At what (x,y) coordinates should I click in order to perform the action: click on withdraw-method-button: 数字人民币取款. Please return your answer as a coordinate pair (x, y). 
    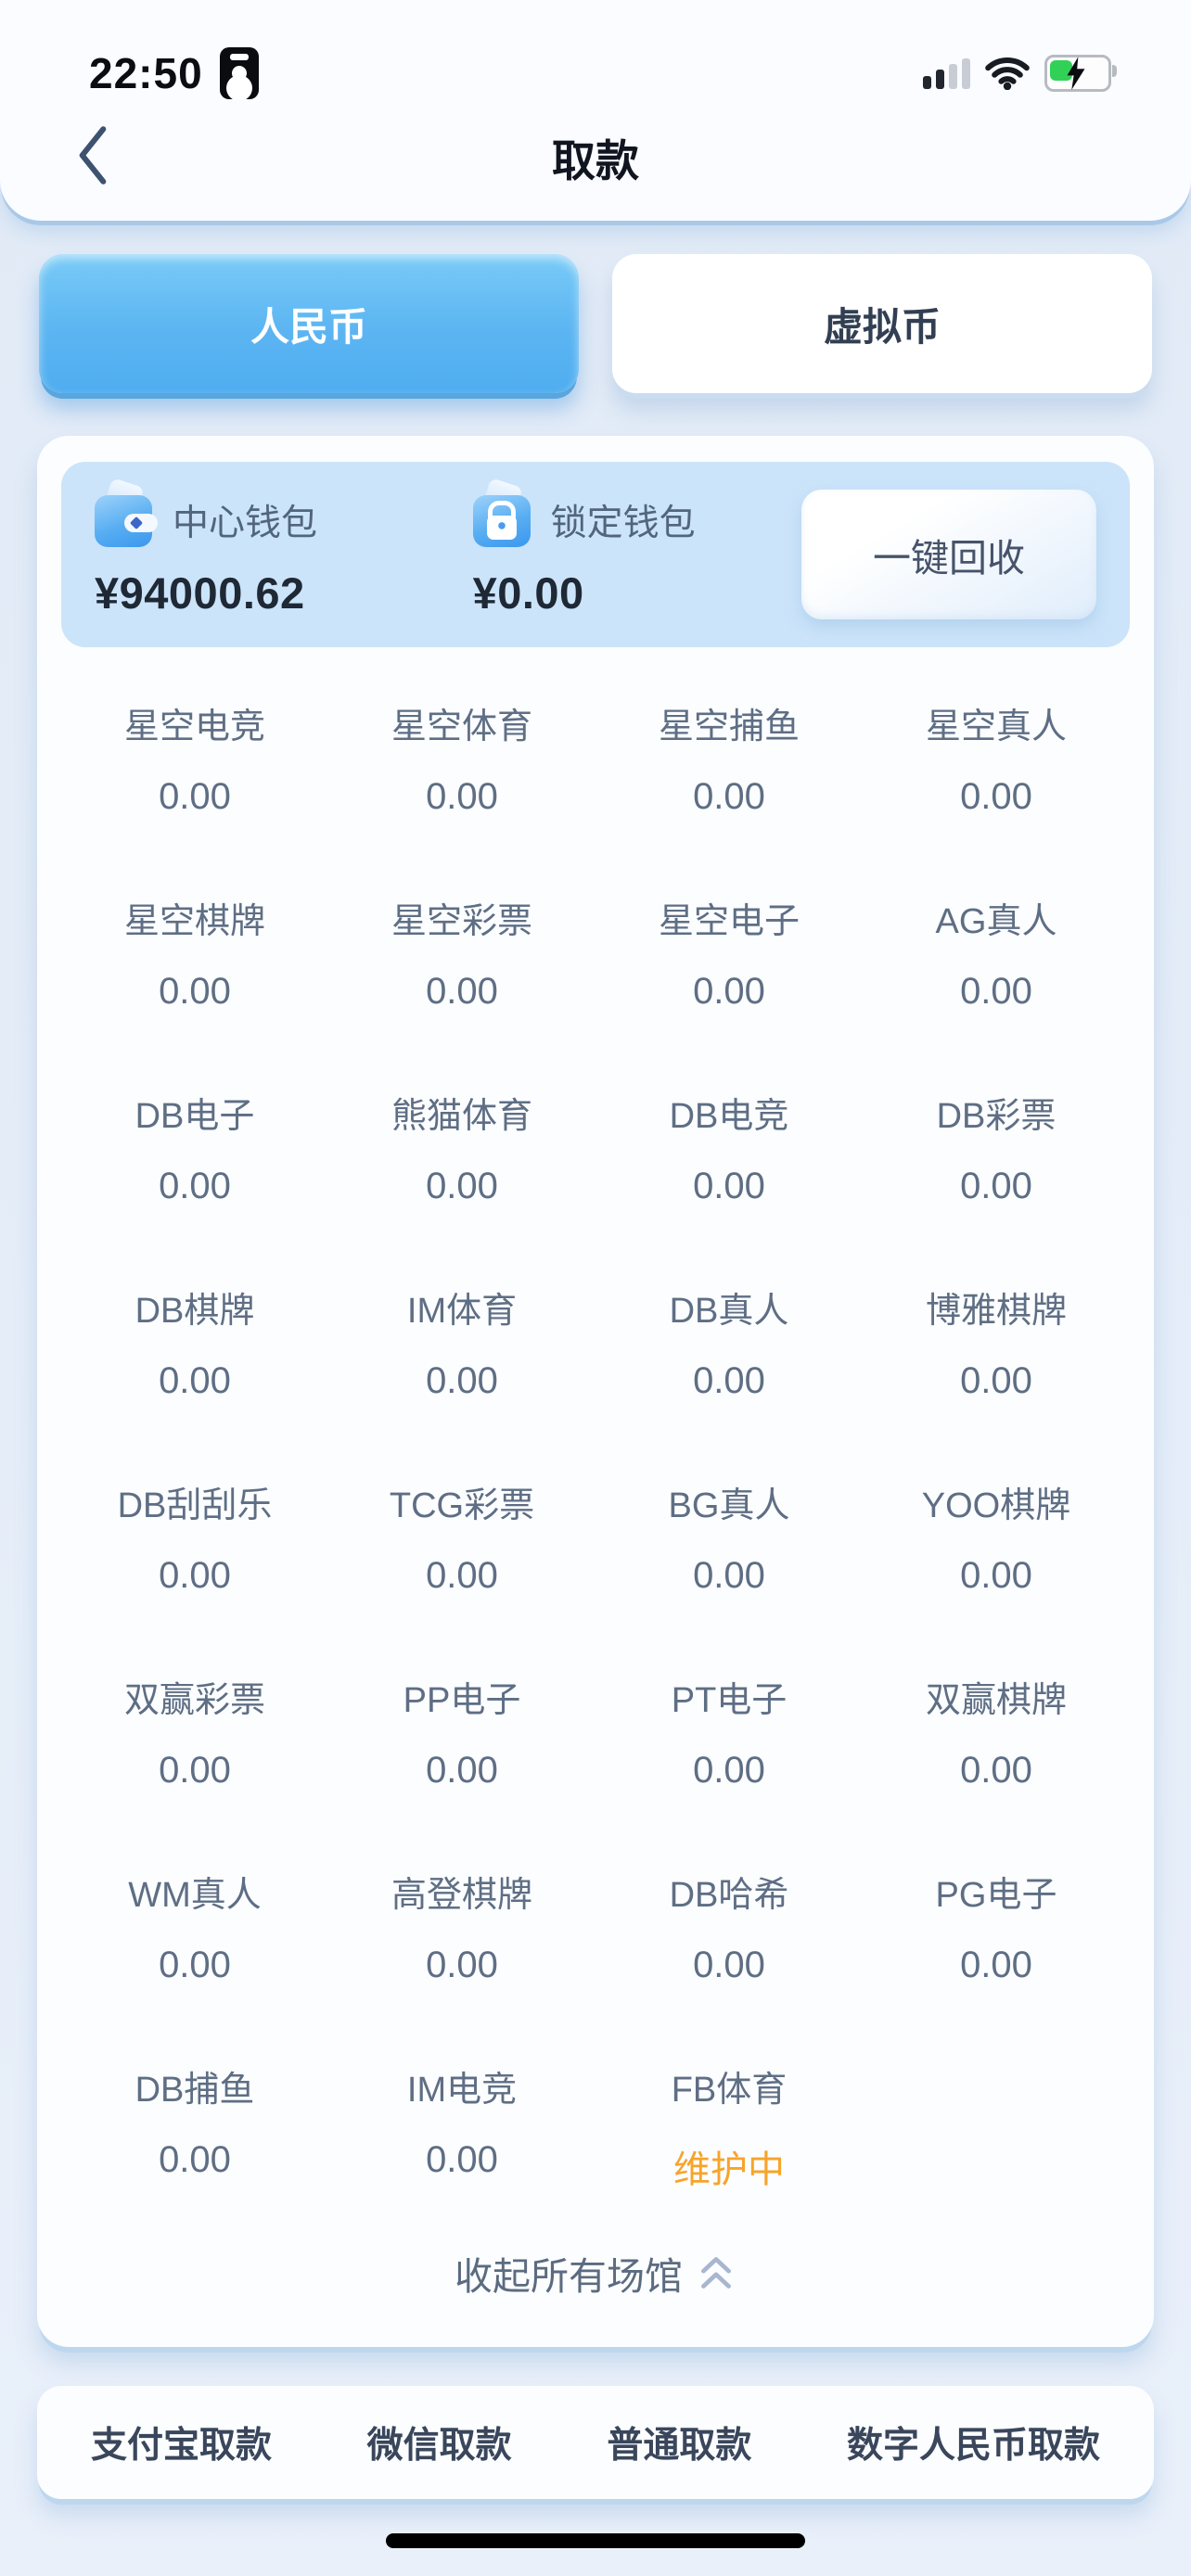
    Looking at the image, I should click on (973, 2442).